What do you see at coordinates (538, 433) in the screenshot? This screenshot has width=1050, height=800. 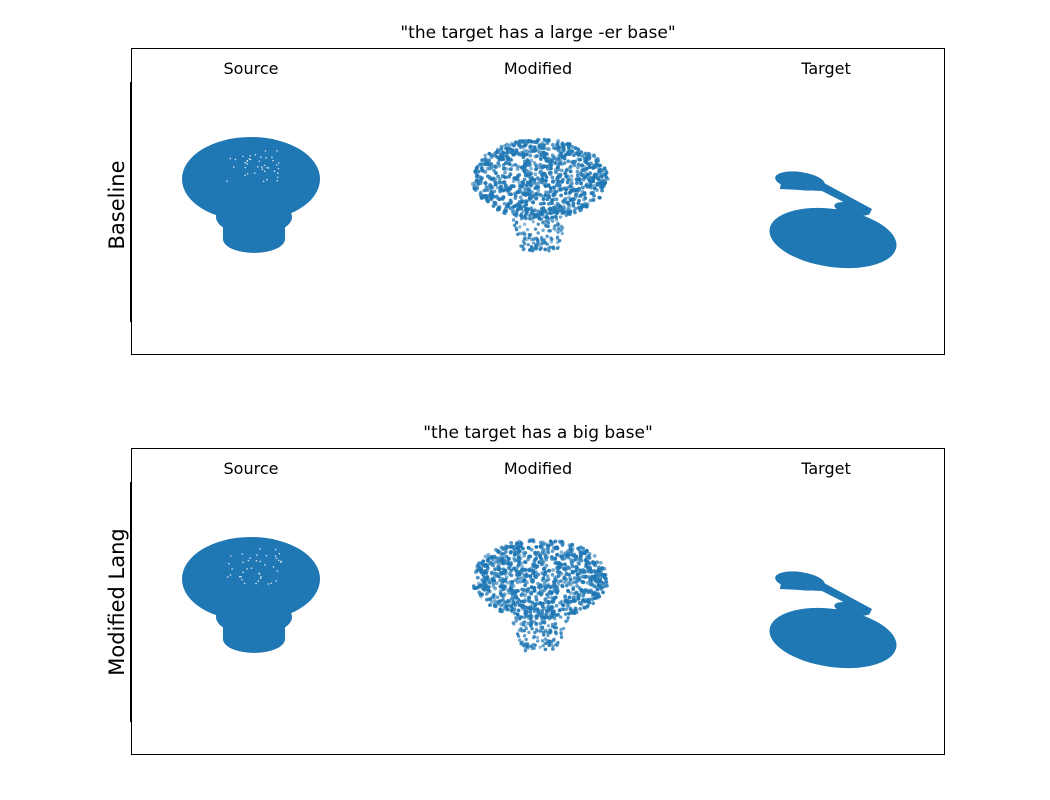 I see `panel-title-modified-lang: "the target has a big base"` at bounding box center [538, 433].